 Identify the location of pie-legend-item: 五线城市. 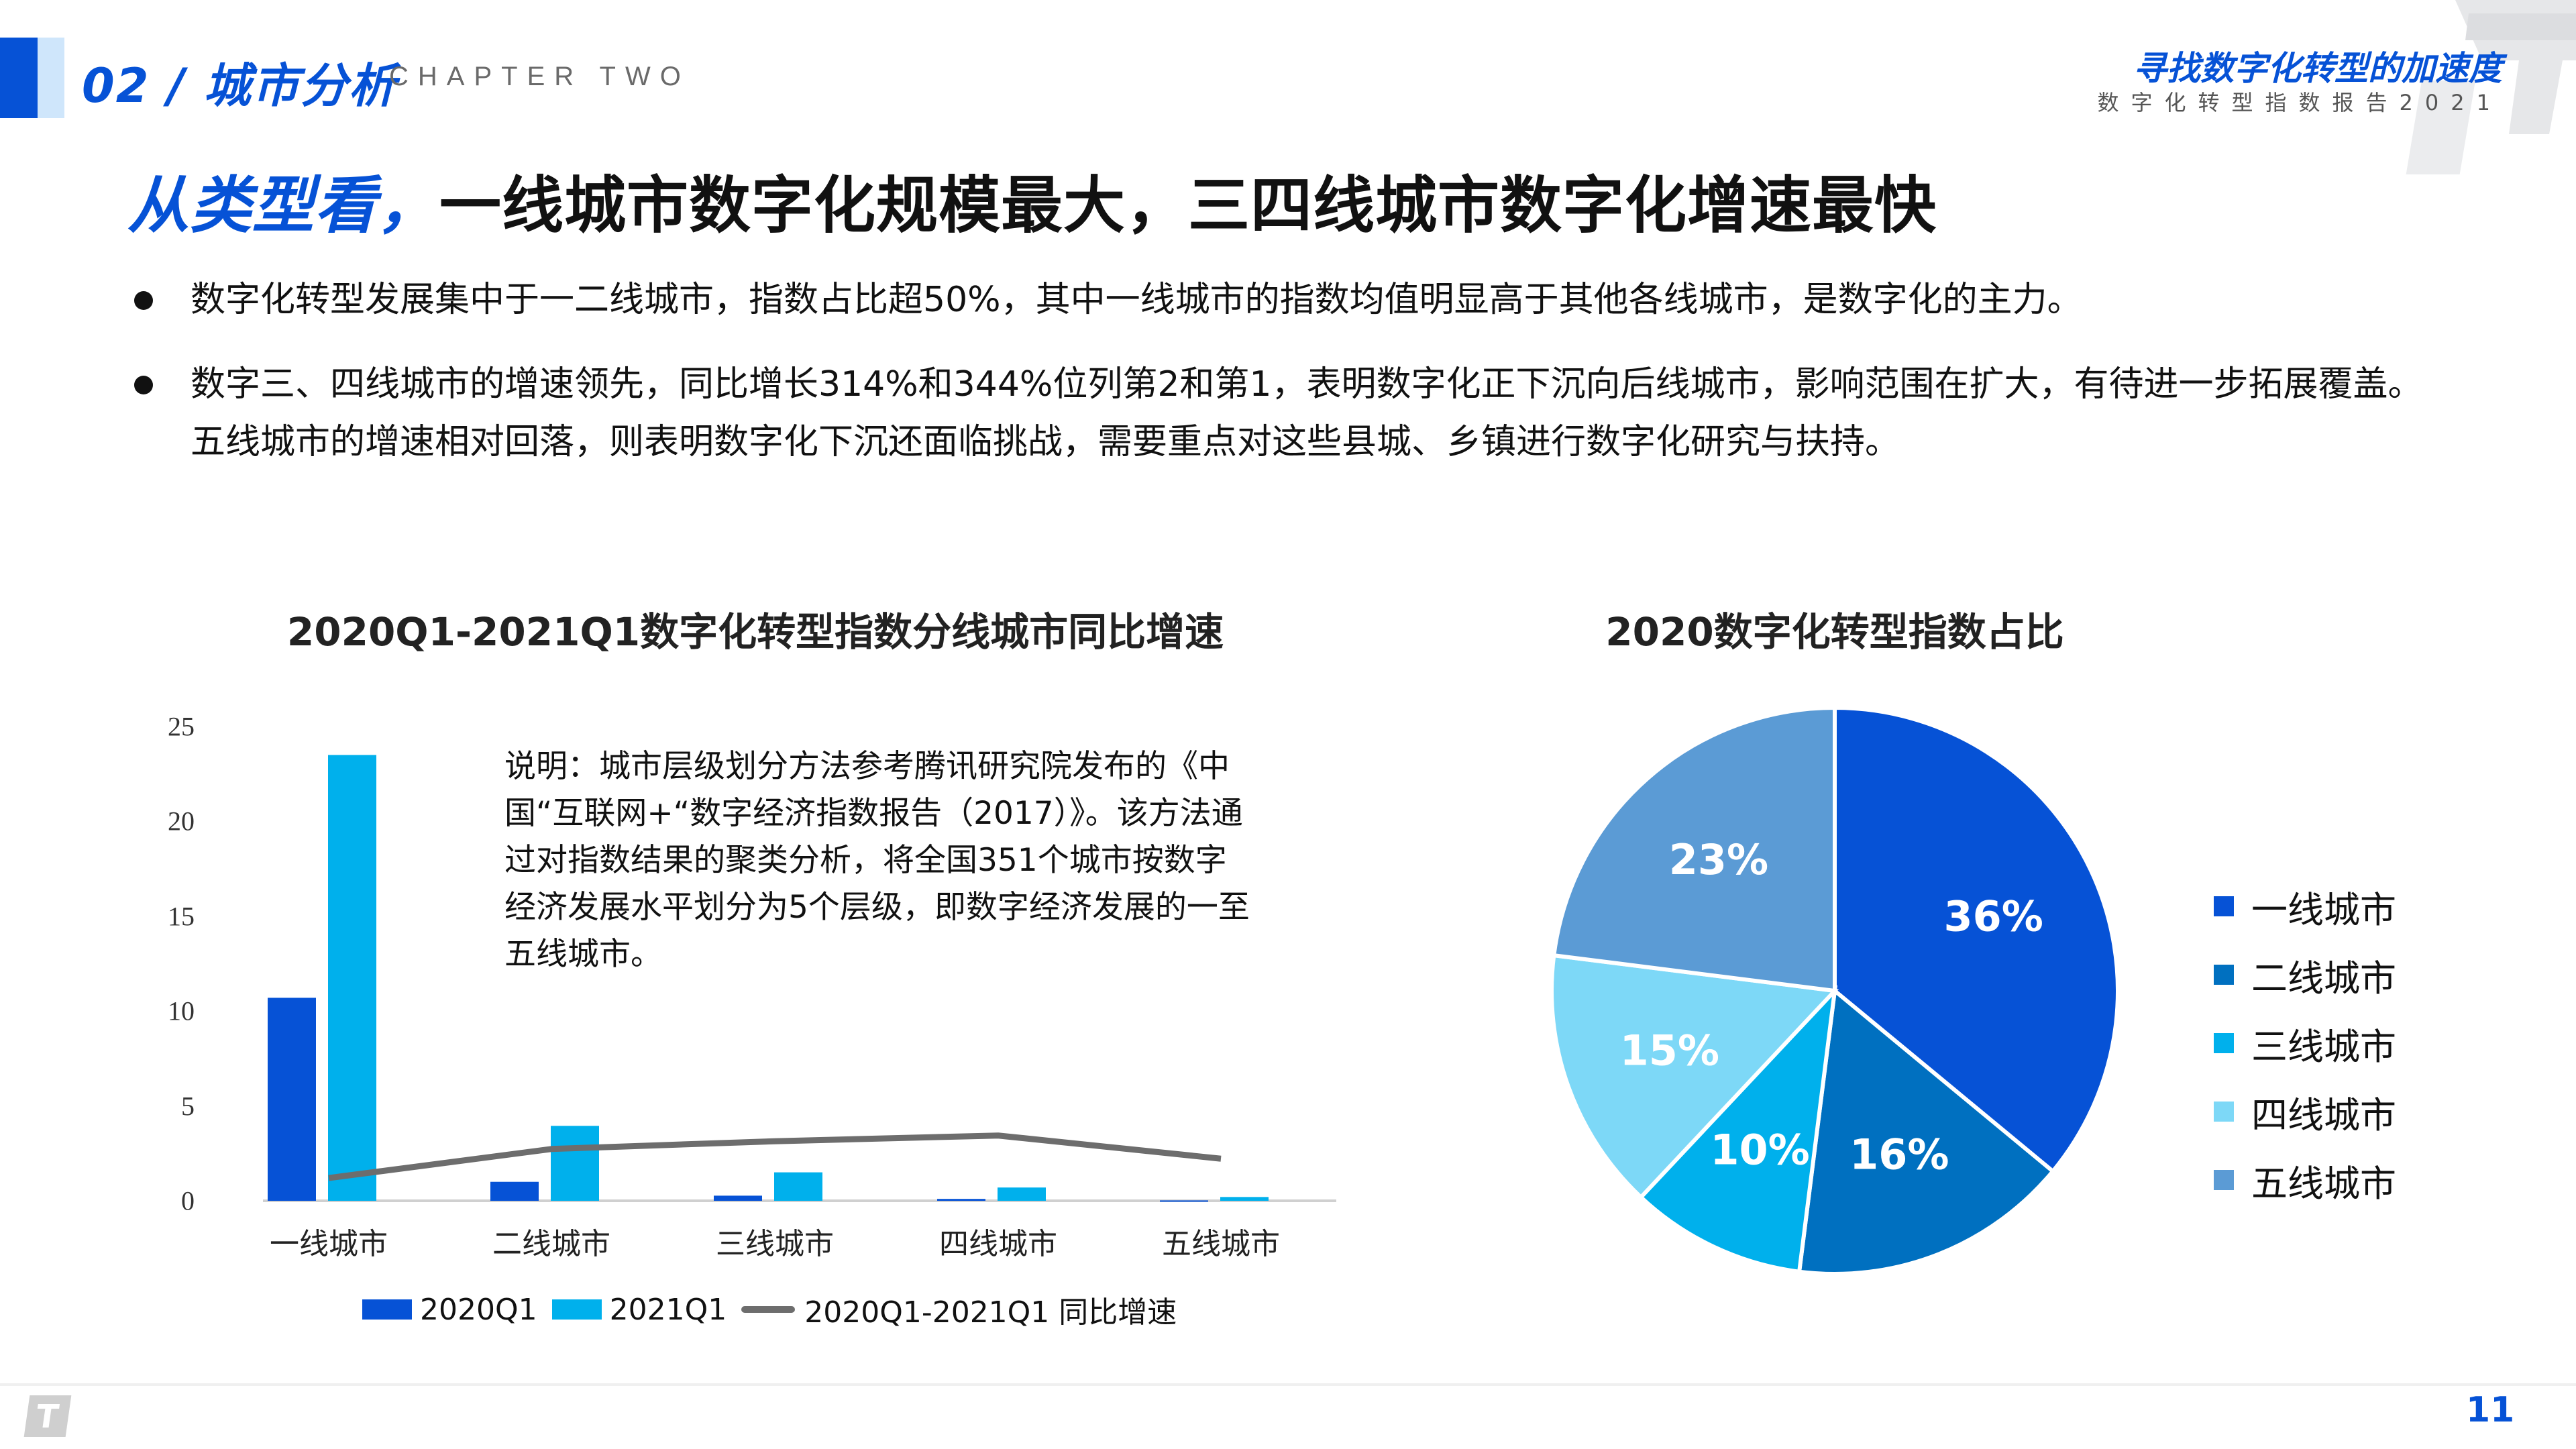
(2305, 1180).